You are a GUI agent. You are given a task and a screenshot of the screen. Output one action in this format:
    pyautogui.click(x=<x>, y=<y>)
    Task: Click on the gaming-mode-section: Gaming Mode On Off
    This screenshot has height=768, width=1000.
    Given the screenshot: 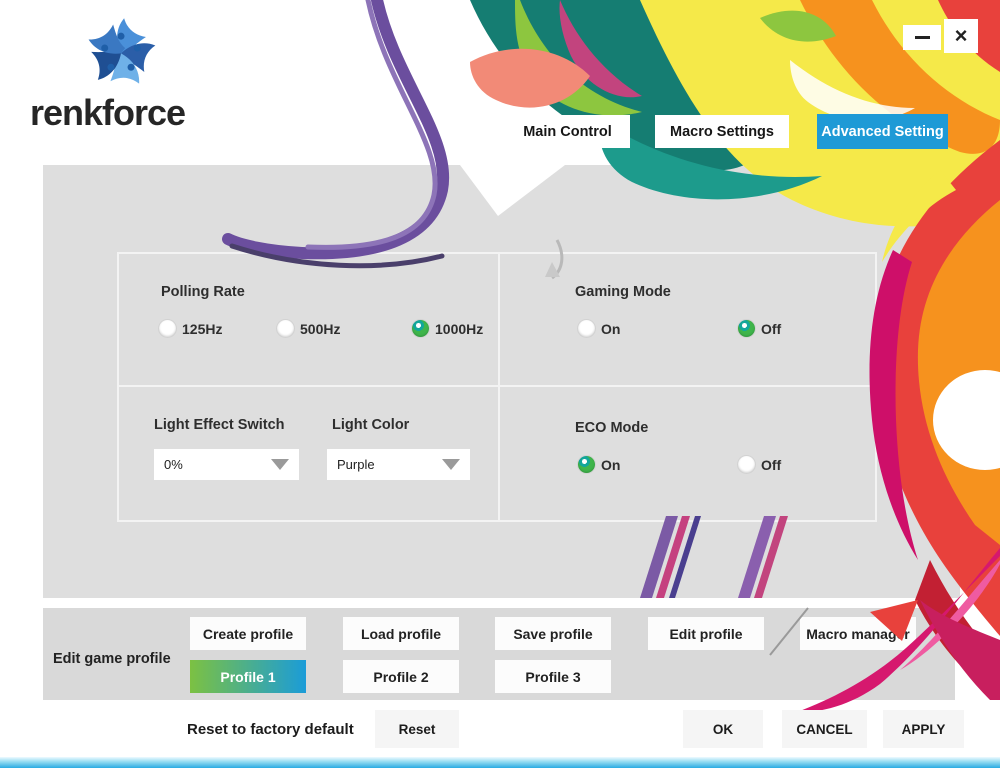 What is the action you would take?
    pyautogui.click(x=687, y=320)
    